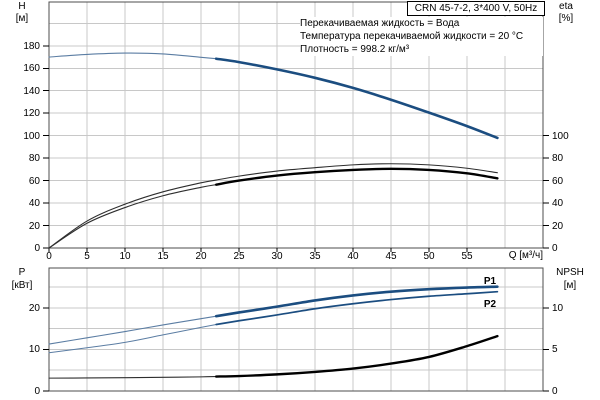 The height and width of the screenshot is (400, 600). I want to click on npsh-axis-name: NPSH, so click(570, 272).